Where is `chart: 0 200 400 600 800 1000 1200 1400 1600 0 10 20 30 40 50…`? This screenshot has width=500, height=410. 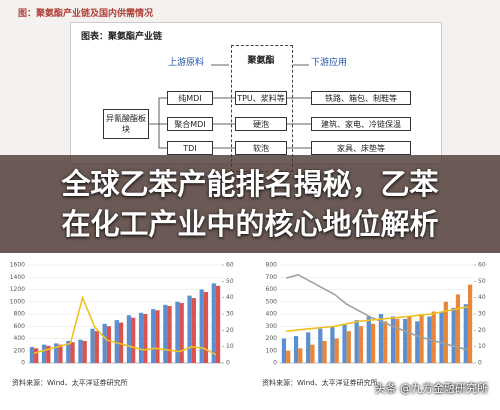 chart: 0 200 400 600 800 1000 1200 1400 1600 0 10 20 30 40 50… is located at coordinates (122, 314).